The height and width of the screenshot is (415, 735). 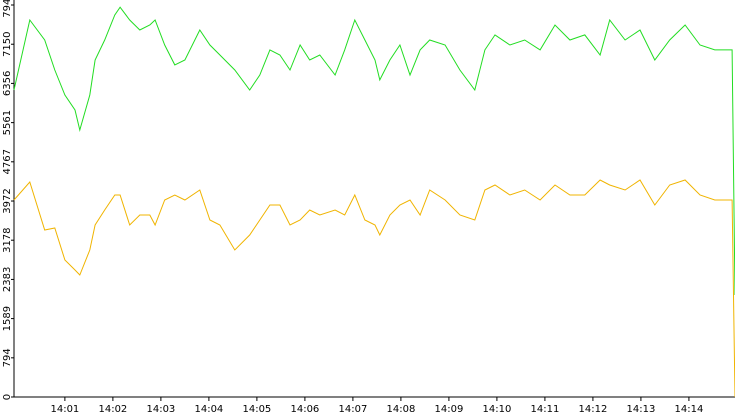 I want to click on y-tick-label: 794, so click(x=7, y=357).